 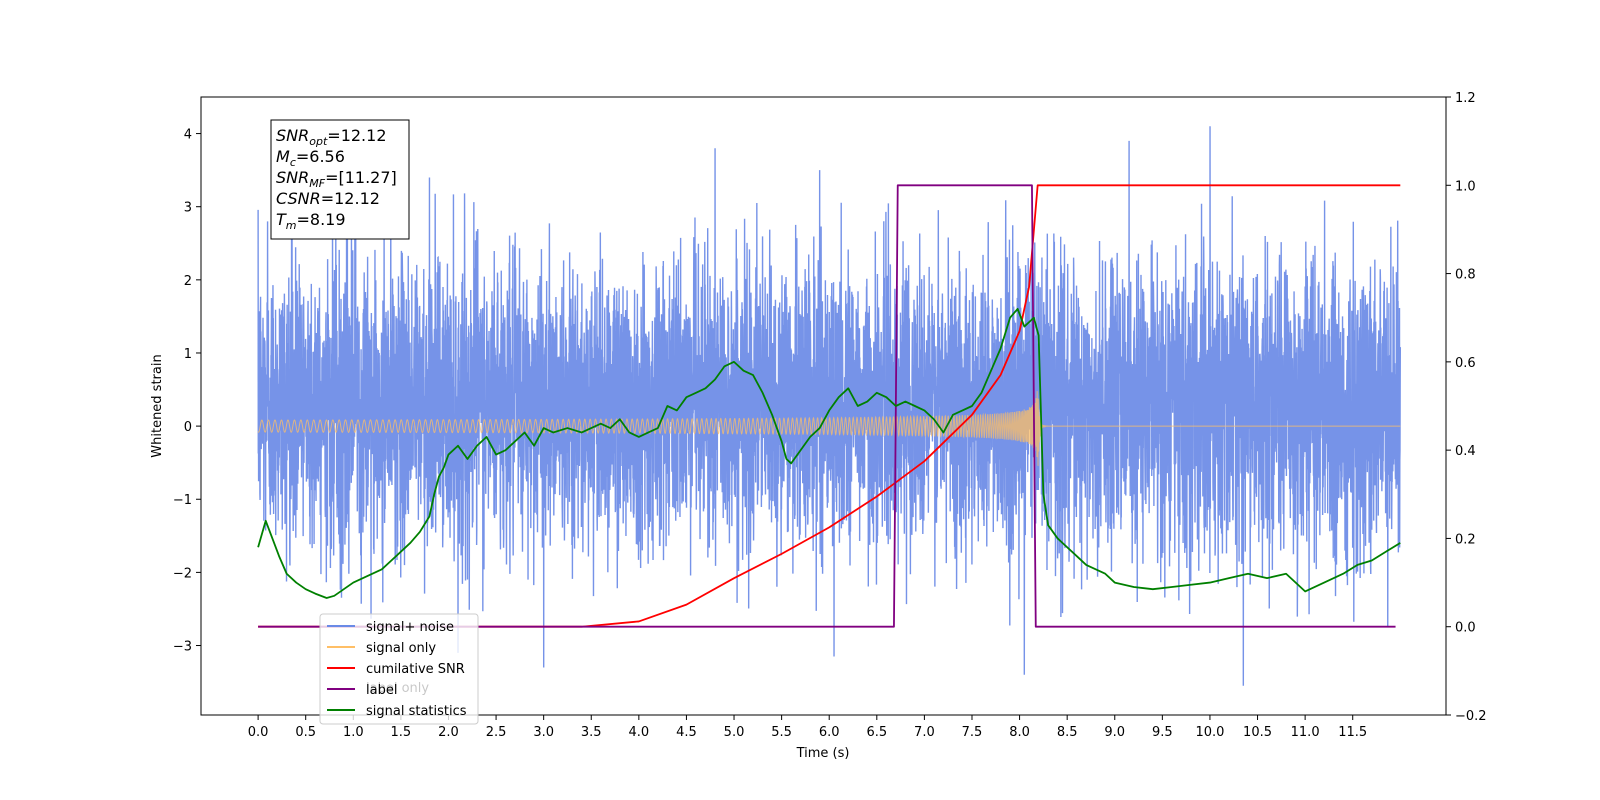 I want to click on x-tick-label: 3.0, so click(x=543, y=732).